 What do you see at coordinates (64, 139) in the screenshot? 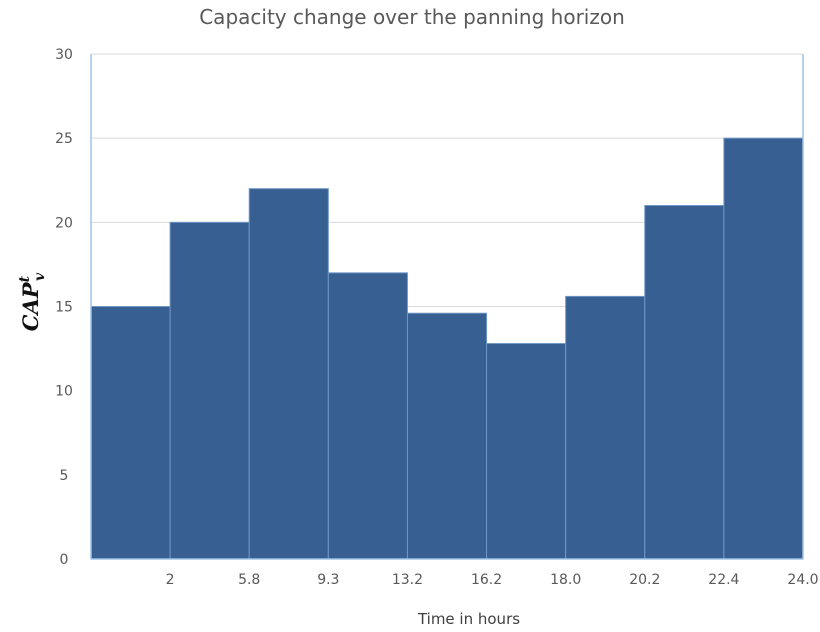
I see `y-tick-label: 25` at bounding box center [64, 139].